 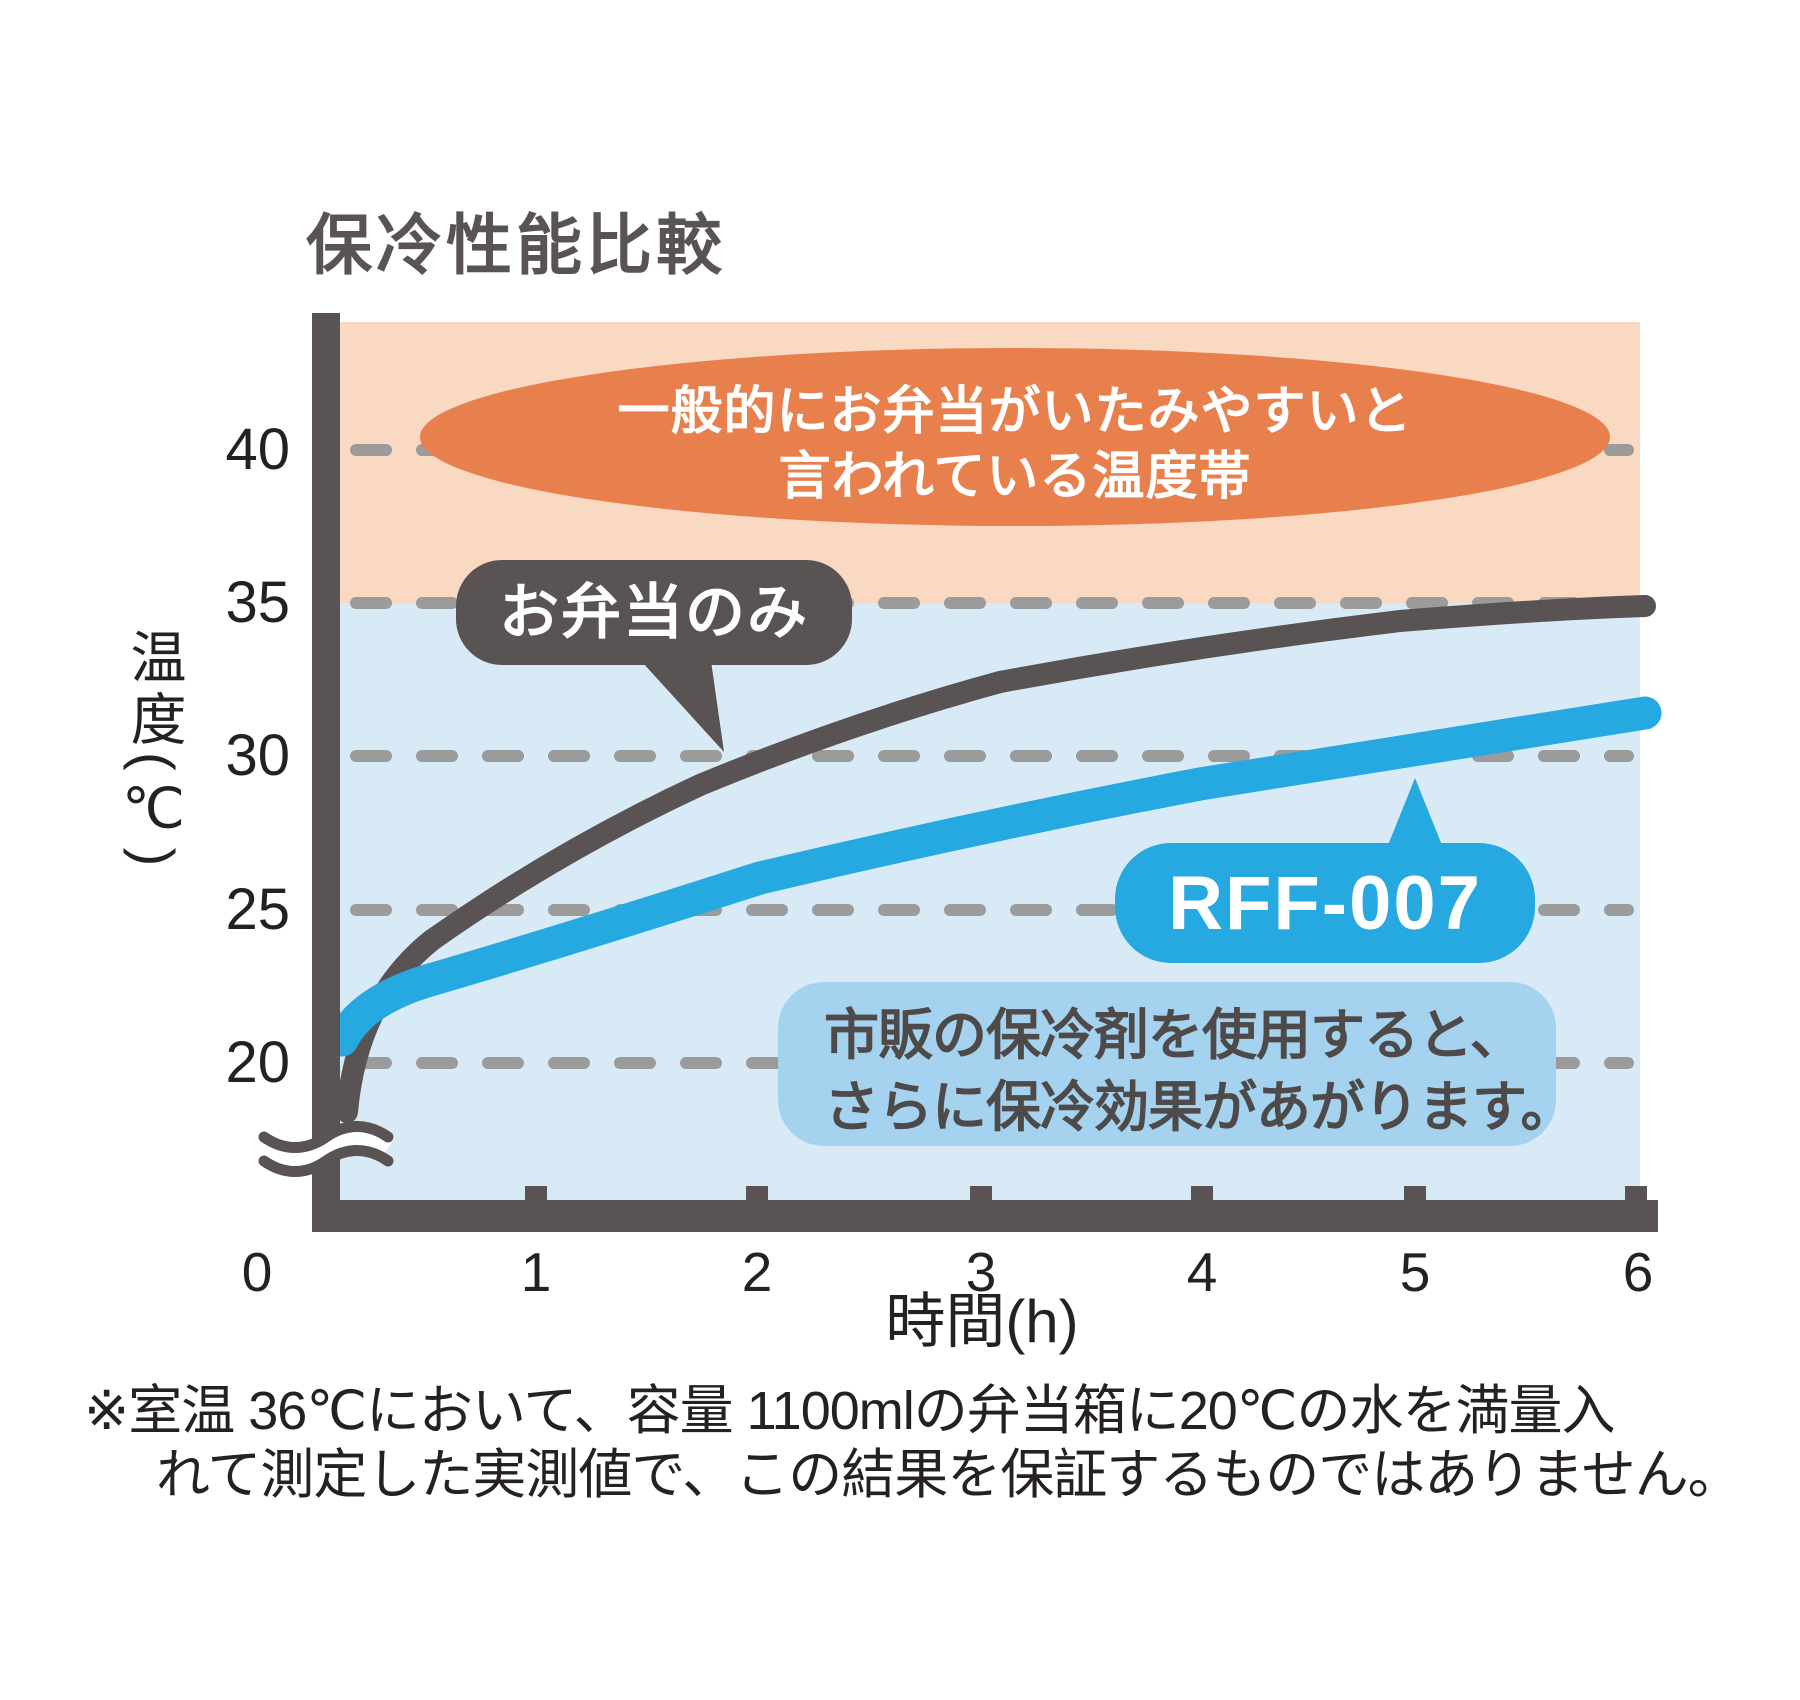 What do you see at coordinates (1202, 1272) in the screenshot?
I see `x-tick-label-4: 4` at bounding box center [1202, 1272].